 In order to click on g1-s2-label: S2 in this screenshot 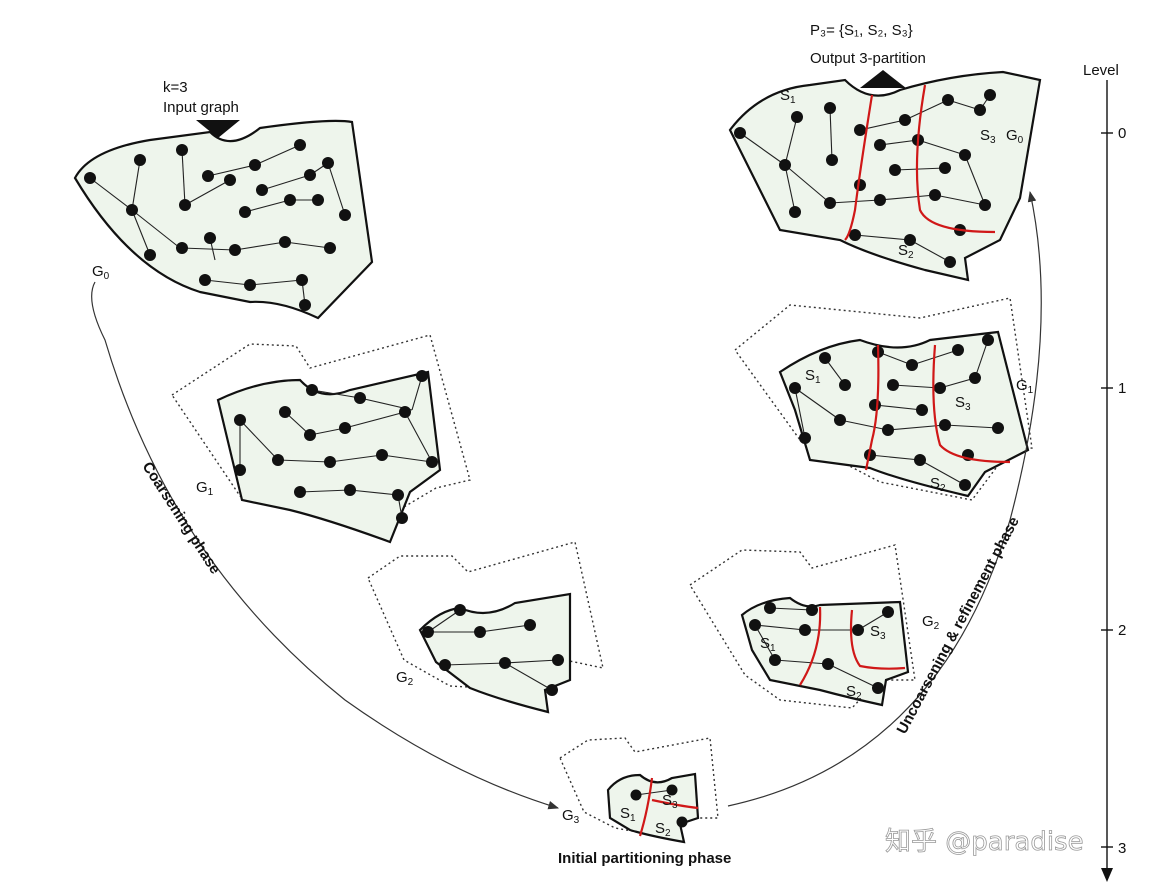, I will do `click(938, 484)`.